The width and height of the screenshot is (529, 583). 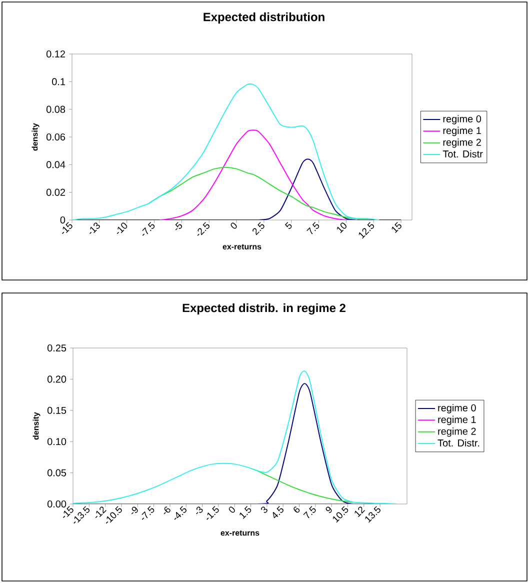 I want to click on x-tick-label: 2.5, so click(x=258, y=229).